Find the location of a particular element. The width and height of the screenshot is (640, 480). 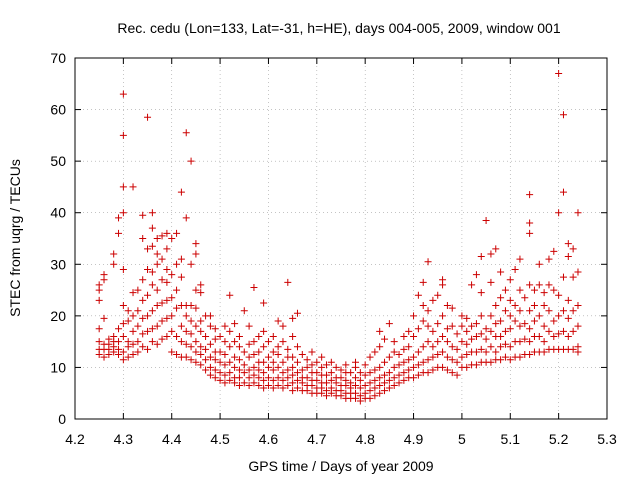

y-tick-label: 70 is located at coordinates (58, 58).